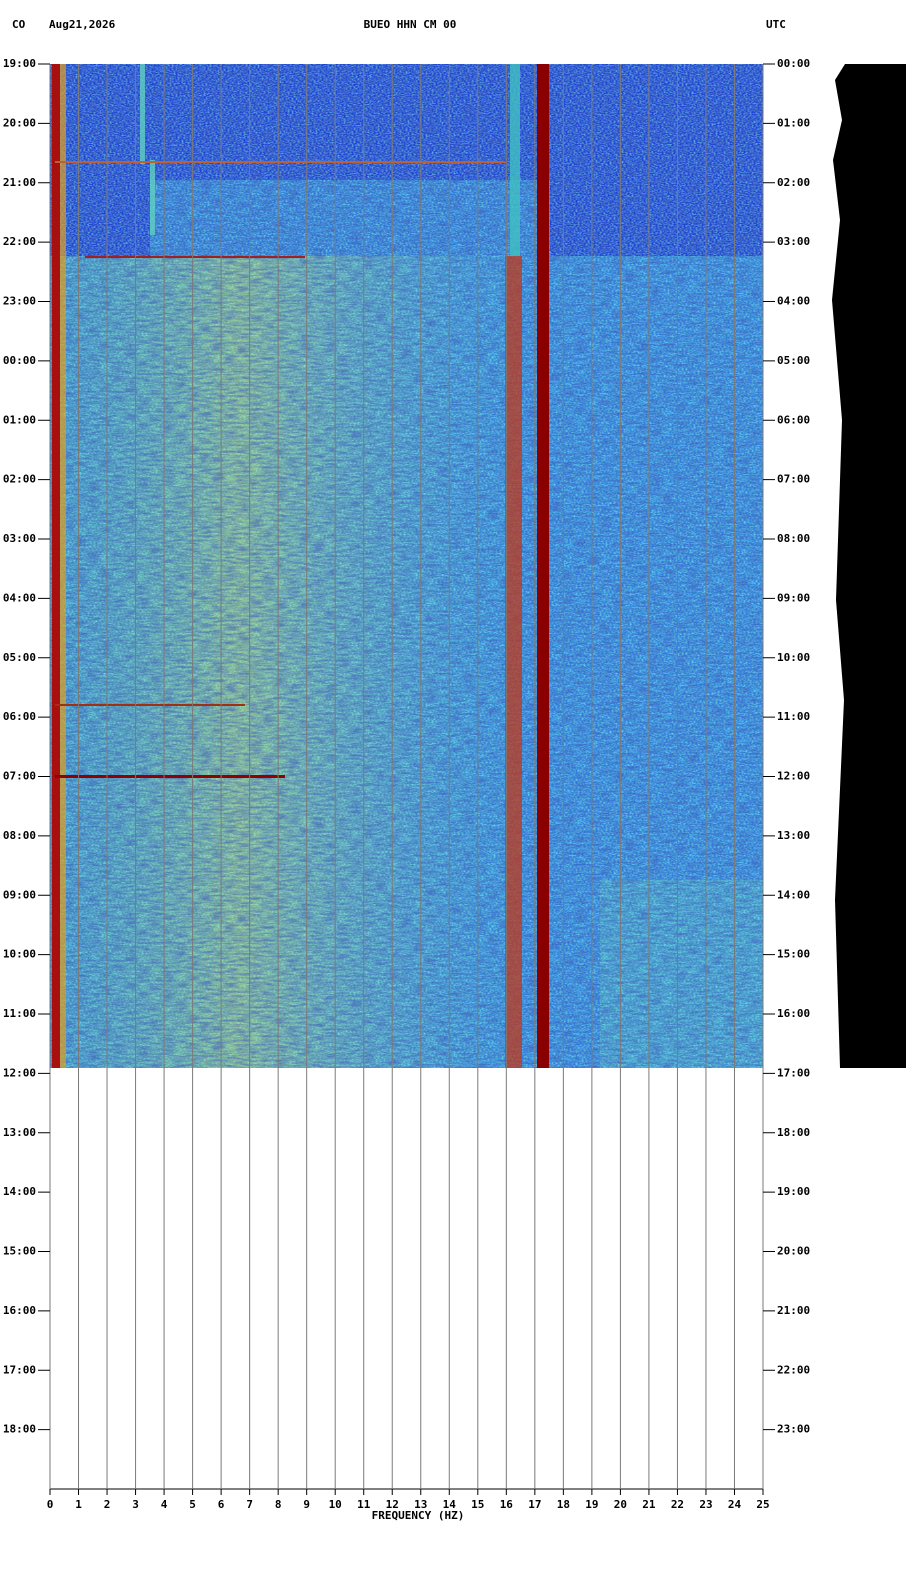  What do you see at coordinates (793, 894) in the screenshot?
I see `y2-tick-label: 14:00` at bounding box center [793, 894].